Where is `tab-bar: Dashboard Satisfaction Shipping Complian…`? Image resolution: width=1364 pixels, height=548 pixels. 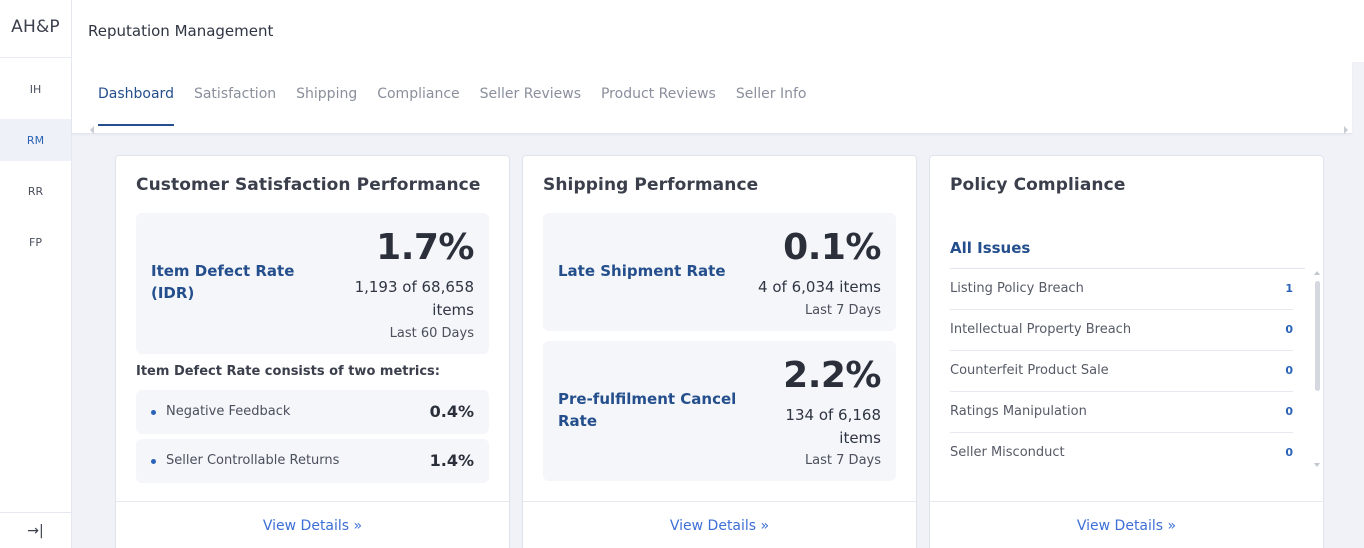 tab-bar: Dashboard Satisfaction Shipping Complian… is located at coordinates (712, 98).